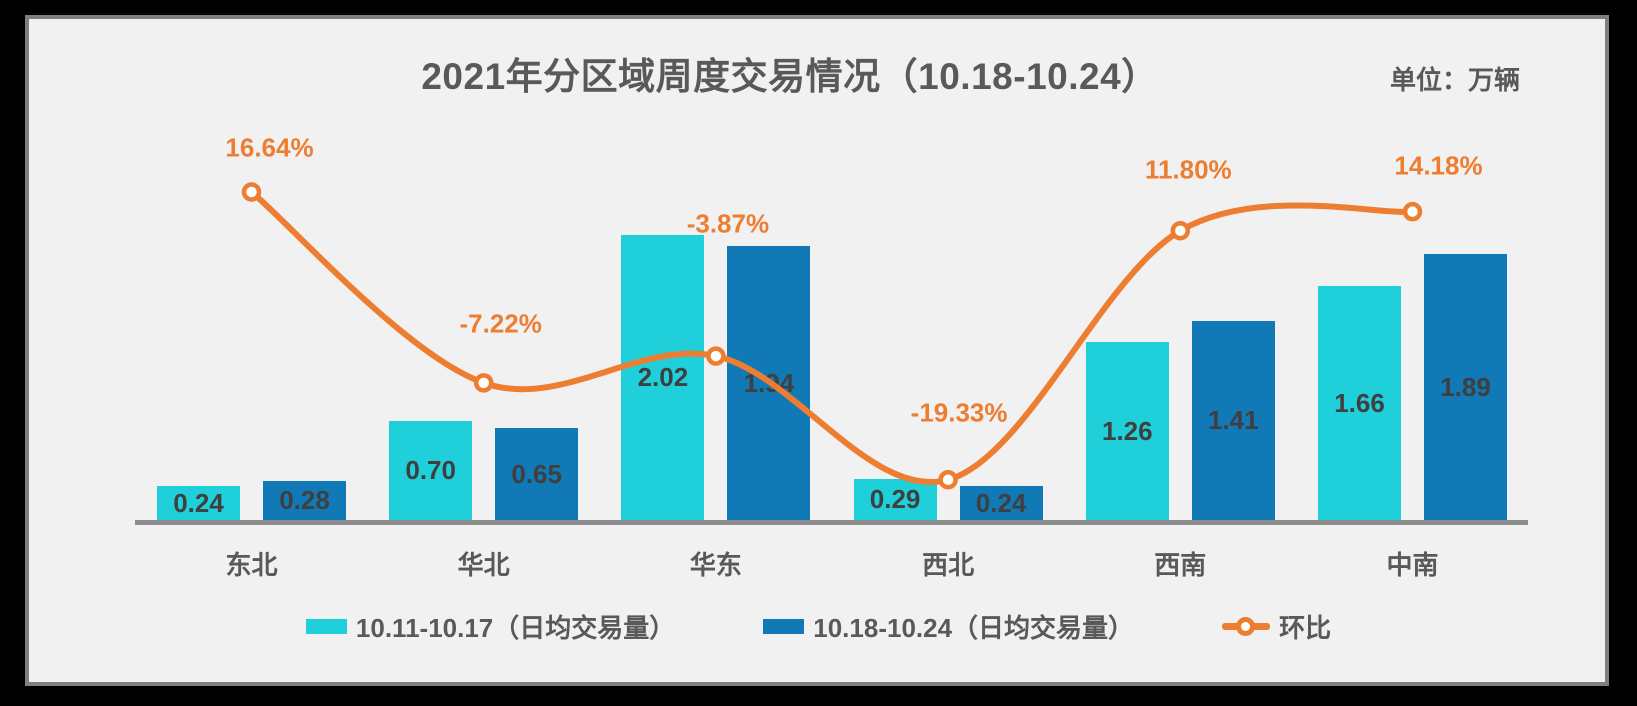  I want to click on bar-series2-cat6: 1.89, so click(1465, 387).